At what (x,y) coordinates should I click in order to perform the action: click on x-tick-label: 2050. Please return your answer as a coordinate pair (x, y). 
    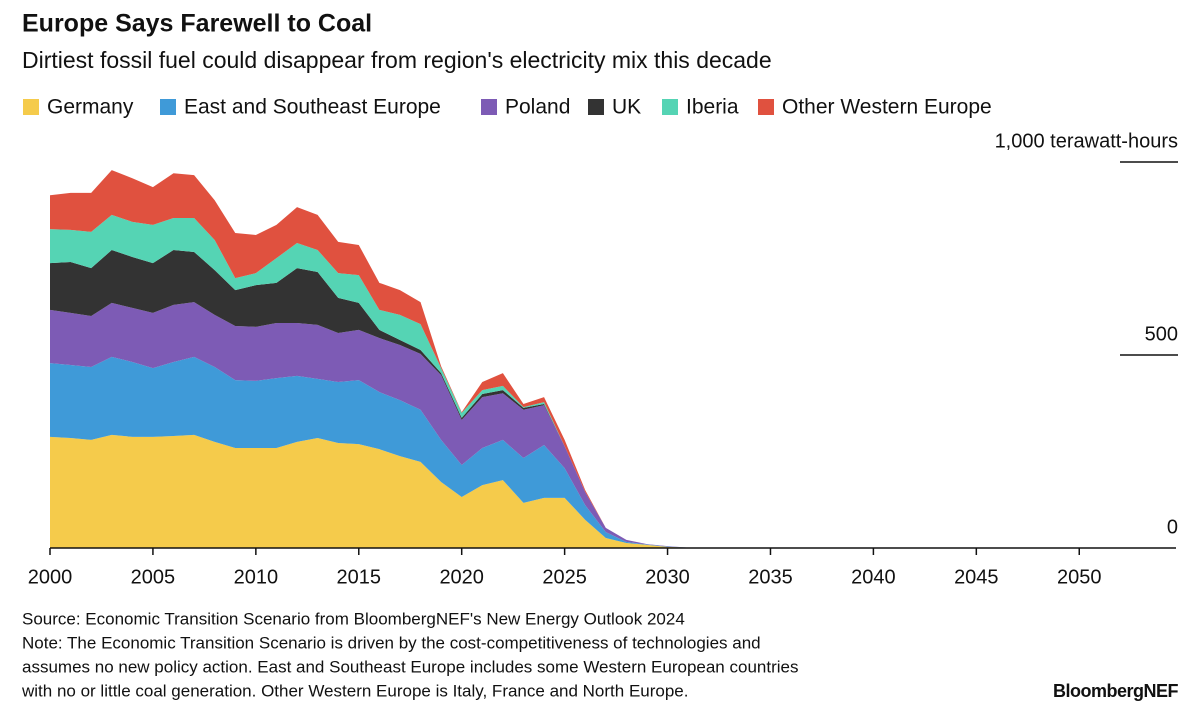
    Looking at the image, I should click on (1079, 577).